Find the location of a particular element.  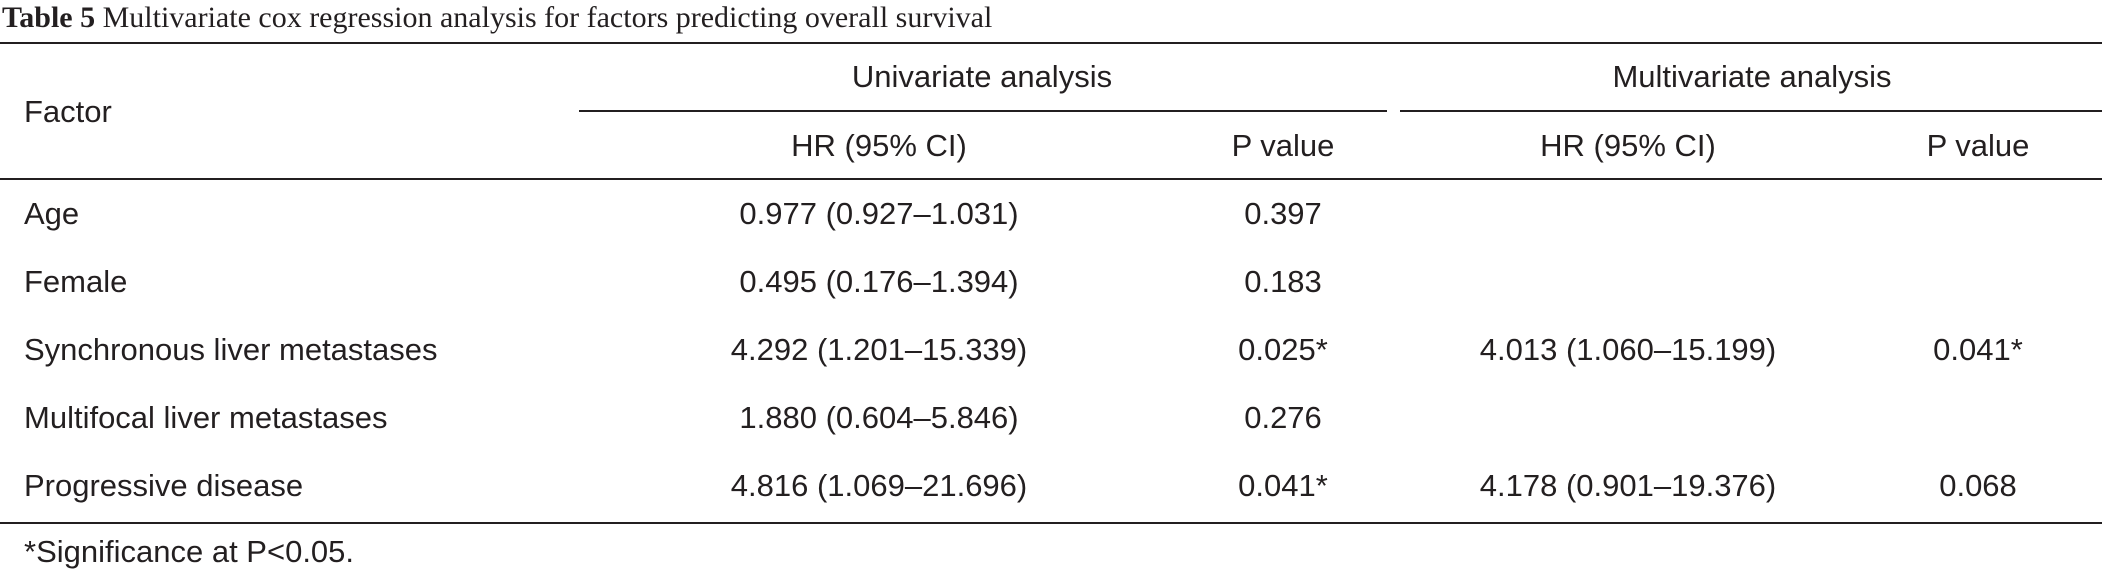

row-uni-p: 0.276 is located at coordinates (1283, 417).